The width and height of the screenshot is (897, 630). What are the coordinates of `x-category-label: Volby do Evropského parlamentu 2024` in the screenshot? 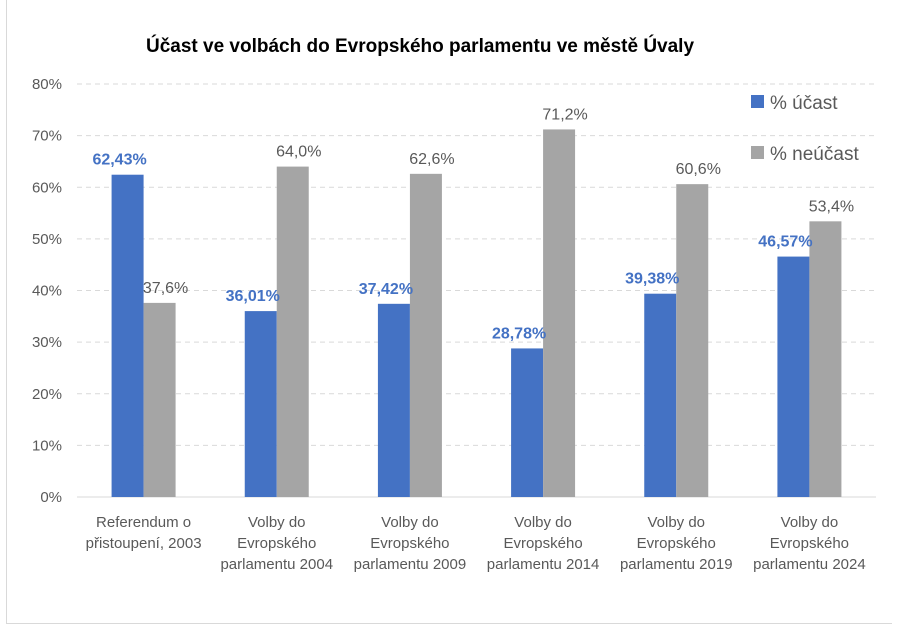 It's located at (809, 543).